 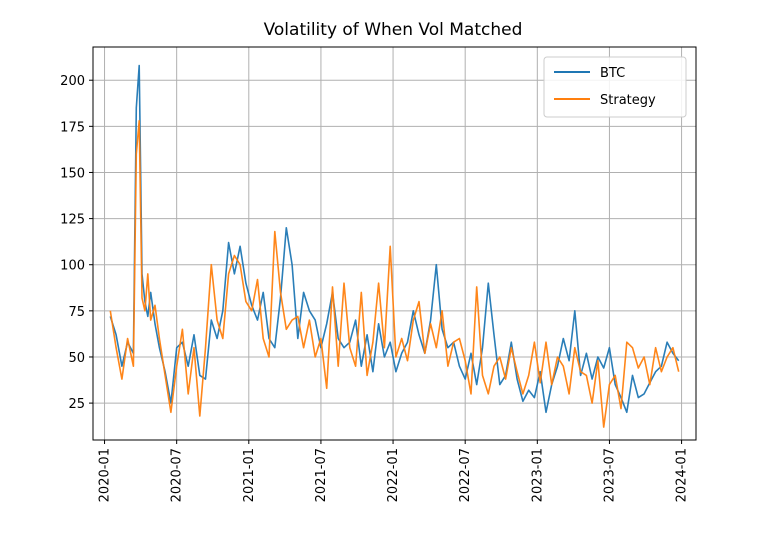 What do you see at coordinates (321, 475) in the screenshot?
I see `x-tick-label: 2021-07` at bounding box center [321, 475].